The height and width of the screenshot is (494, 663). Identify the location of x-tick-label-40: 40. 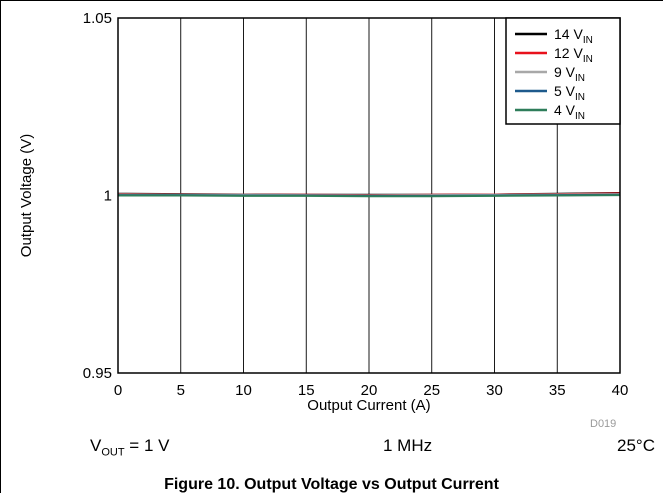
(620, 390).